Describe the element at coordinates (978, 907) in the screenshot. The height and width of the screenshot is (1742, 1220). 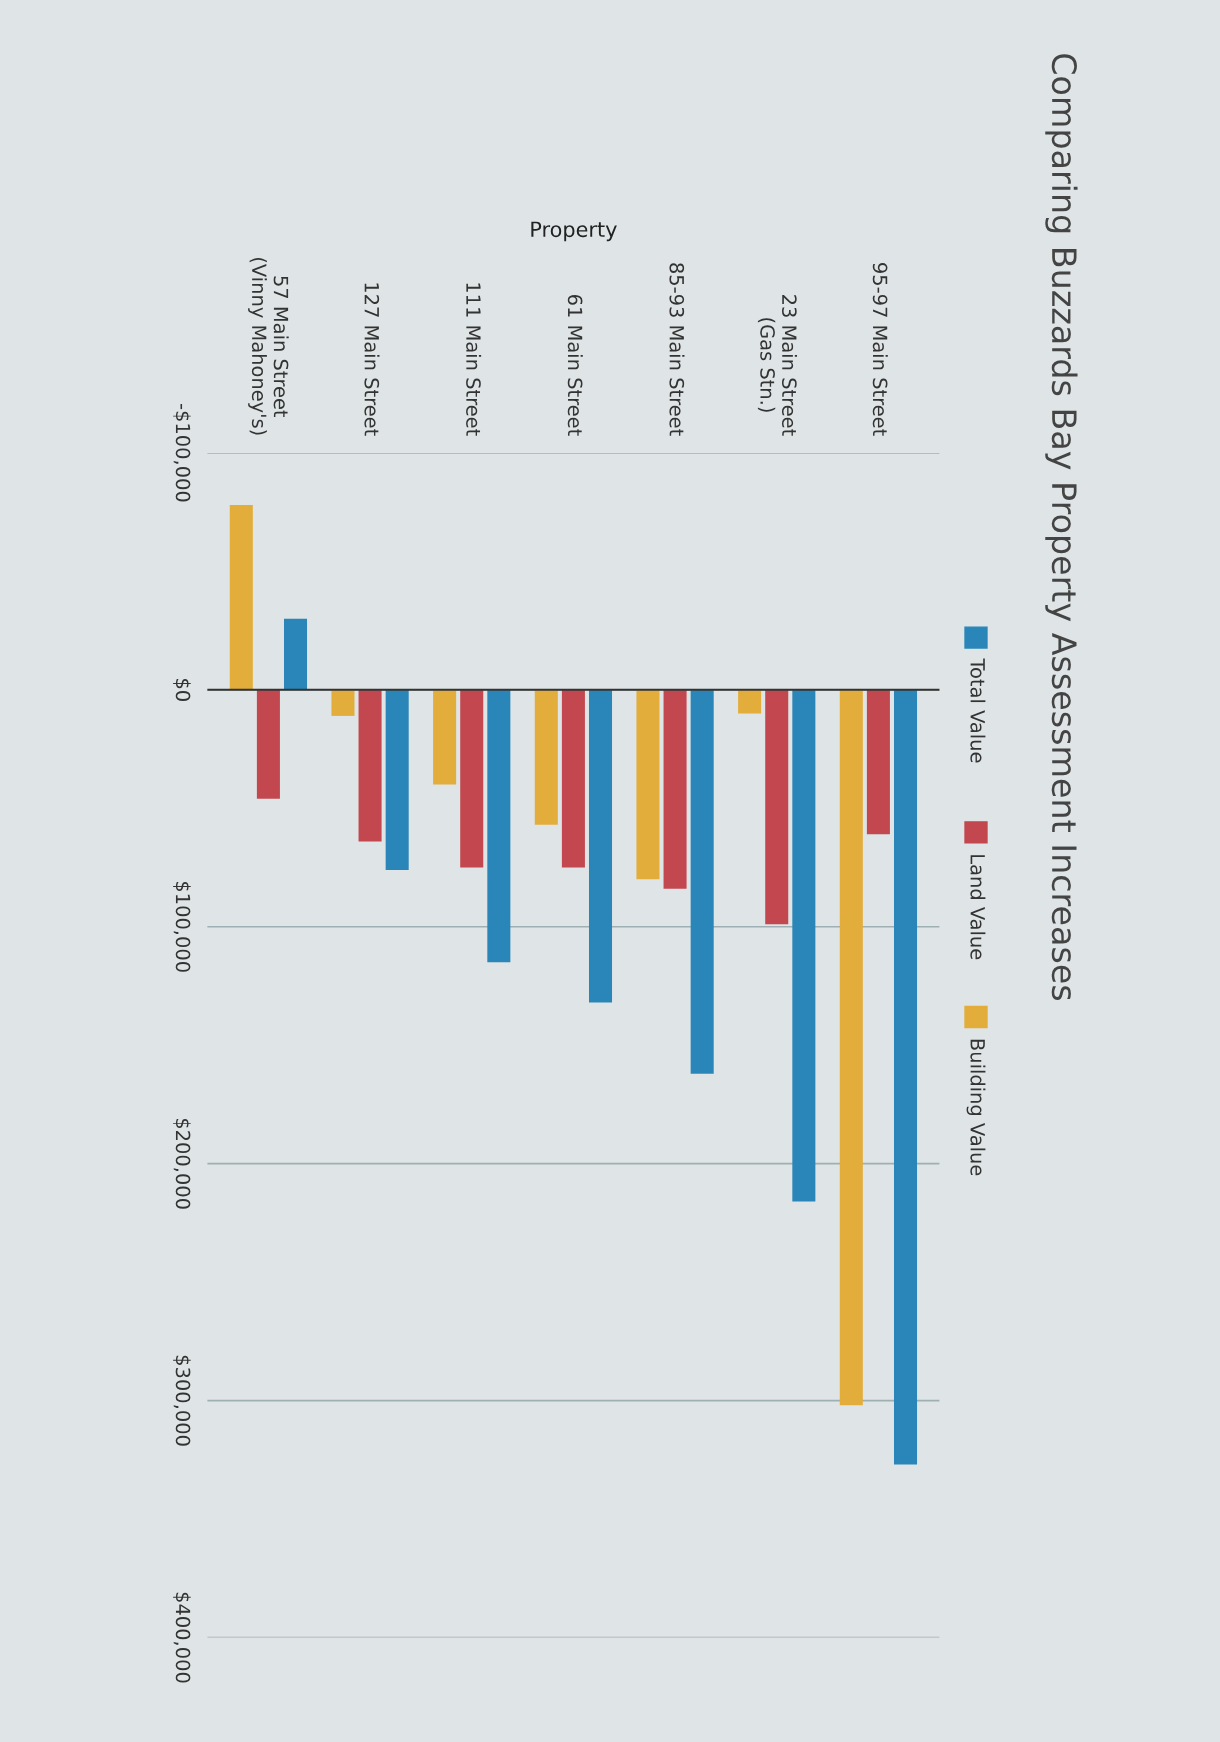
I see `legend-label: Land Value` at that location.